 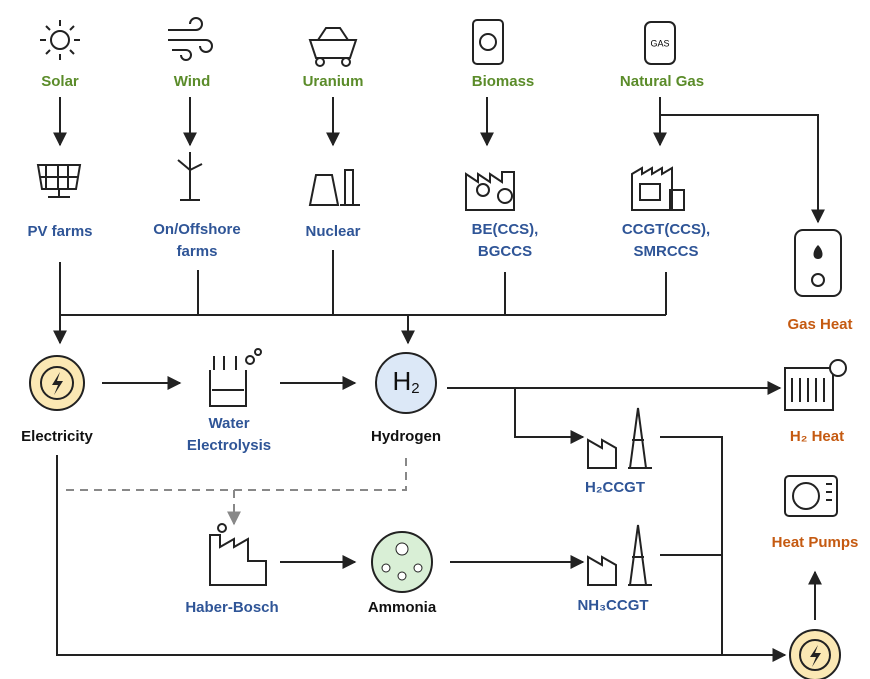 What do you see at coordinates (505, 251) in the screenshot?
I see `technology-label: BGCCS` at bounding box center [505, 251].